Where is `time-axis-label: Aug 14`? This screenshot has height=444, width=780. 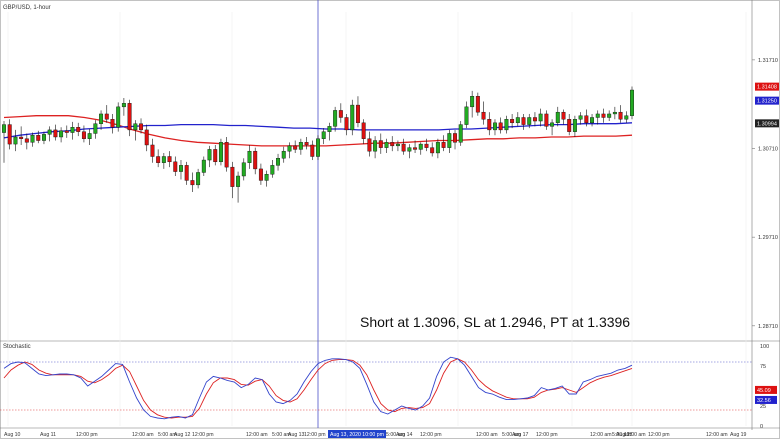
time-axis-label: Aug 14 is located at coordinates (404, 435).